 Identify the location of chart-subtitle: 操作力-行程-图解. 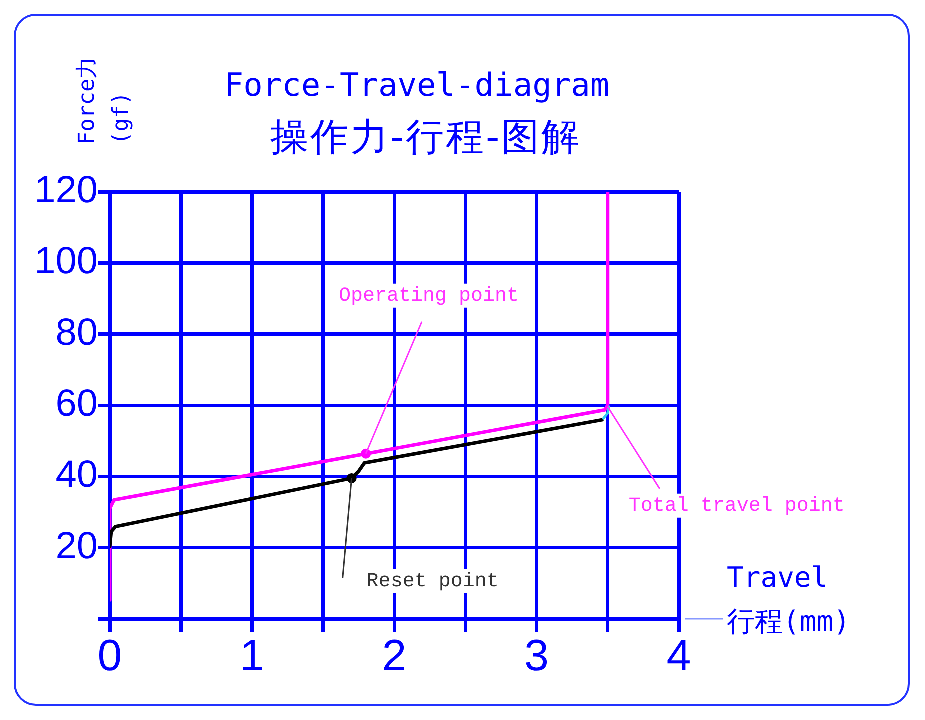
(426, 137).